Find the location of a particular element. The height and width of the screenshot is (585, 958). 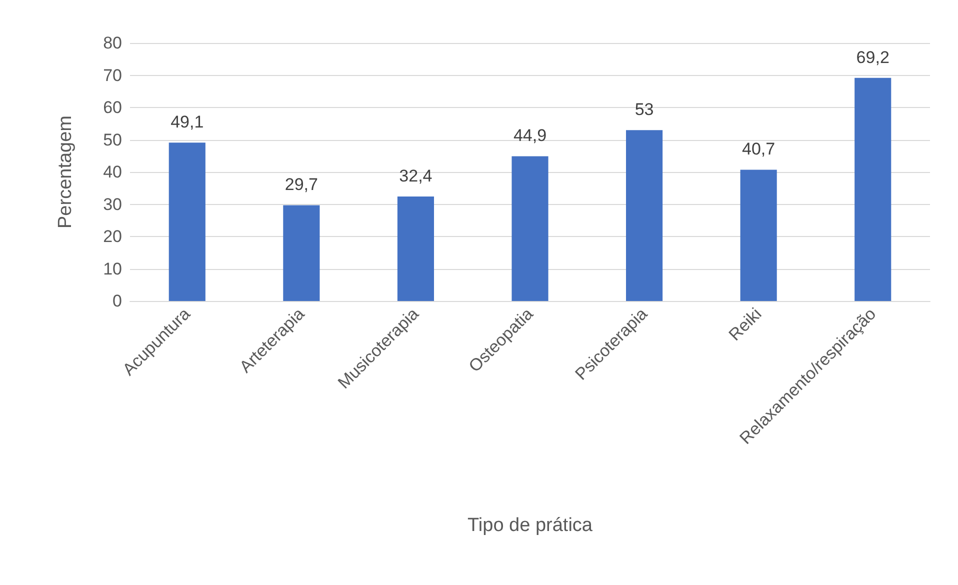

y-axis-title: Percentagem is located at coordinates (65, 172).